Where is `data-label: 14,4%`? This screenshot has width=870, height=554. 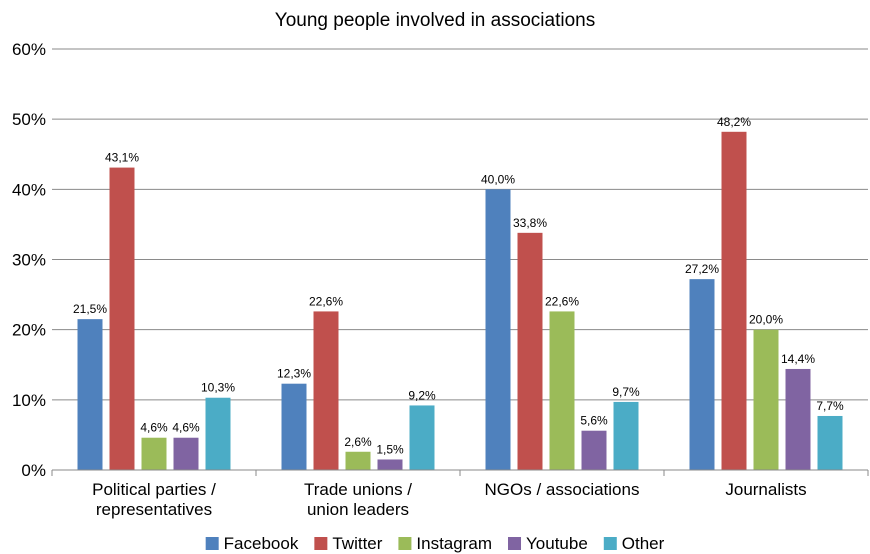
data-label: 14,4% is located at coordinates (798, 359).